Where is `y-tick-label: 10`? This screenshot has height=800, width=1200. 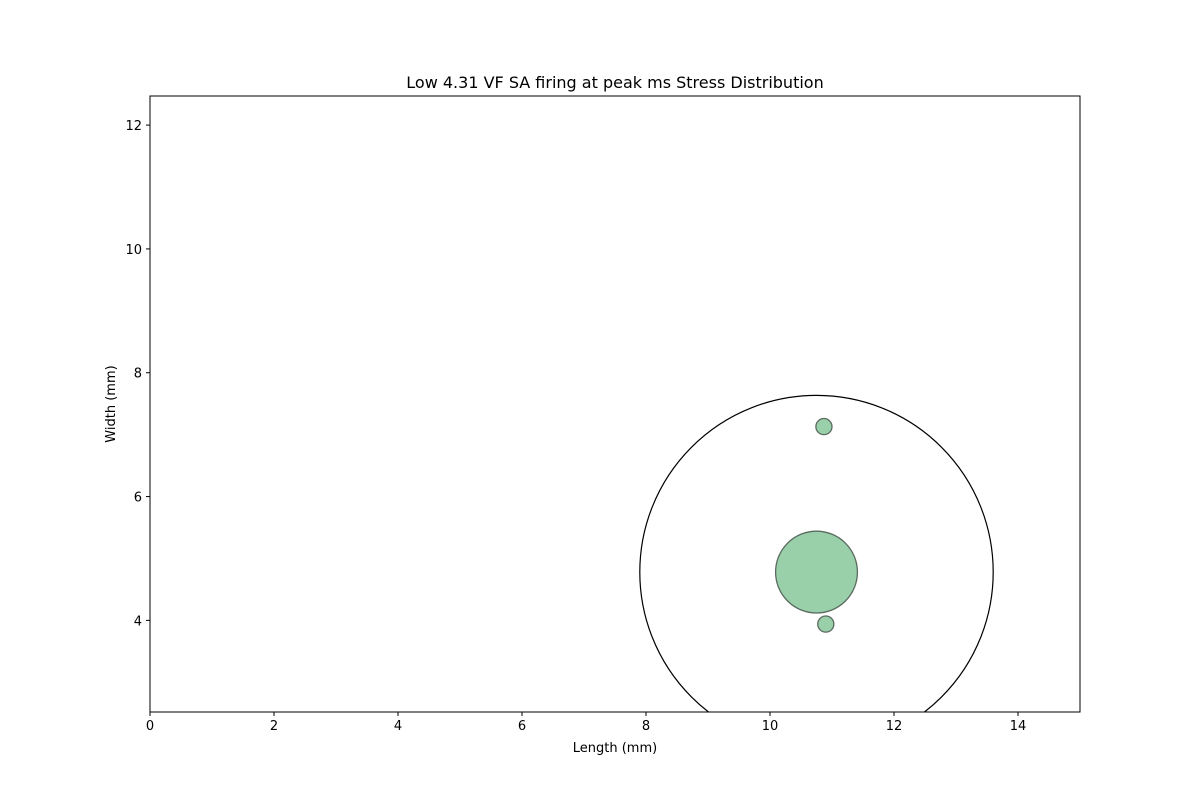 y-tick-label: 10 is located at coordinates (133, 250).